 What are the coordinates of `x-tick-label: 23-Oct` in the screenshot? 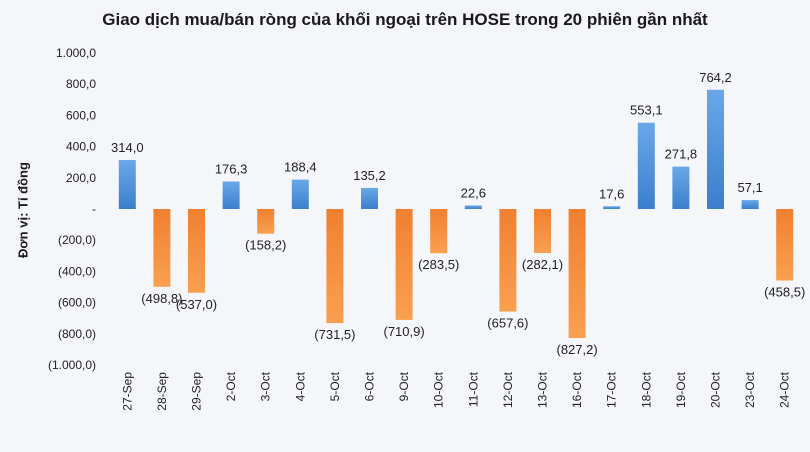 It's located at (750, 389).